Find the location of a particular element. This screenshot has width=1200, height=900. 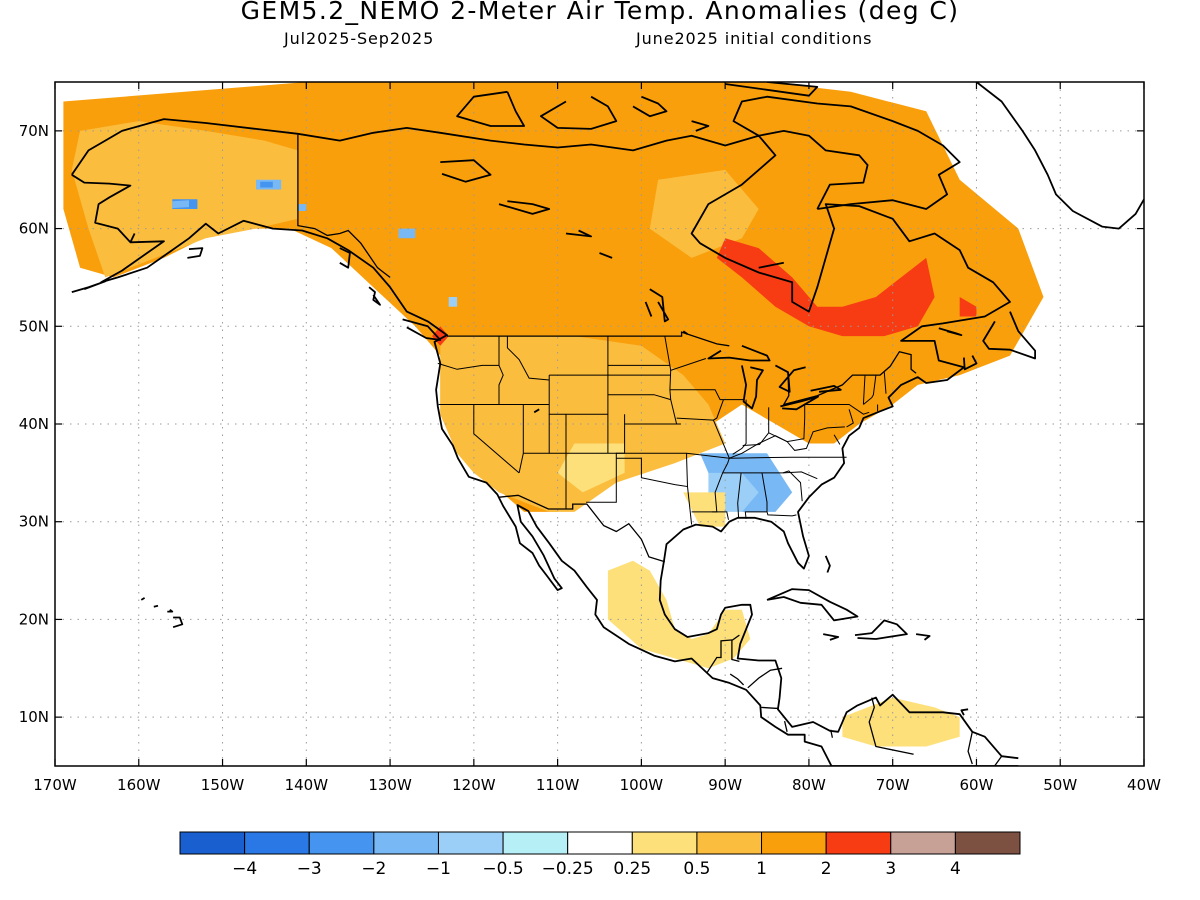

initial-conditions: June2025 initial conditions is located at coordinates (754, 38).